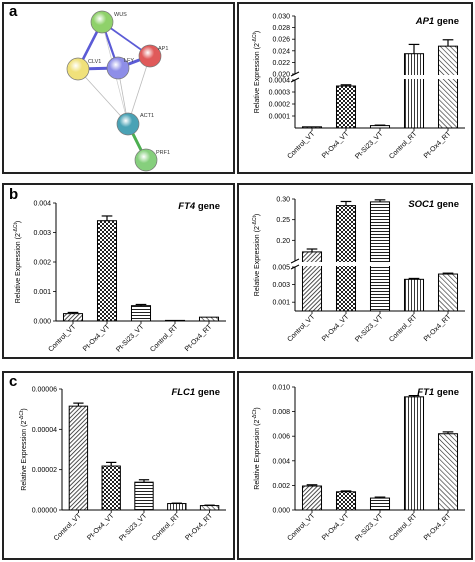  What do you see at coordinates (280, 93) in the screenshot?
I see `y-tick-label: 0.0003` at bounding box center [280, 93].